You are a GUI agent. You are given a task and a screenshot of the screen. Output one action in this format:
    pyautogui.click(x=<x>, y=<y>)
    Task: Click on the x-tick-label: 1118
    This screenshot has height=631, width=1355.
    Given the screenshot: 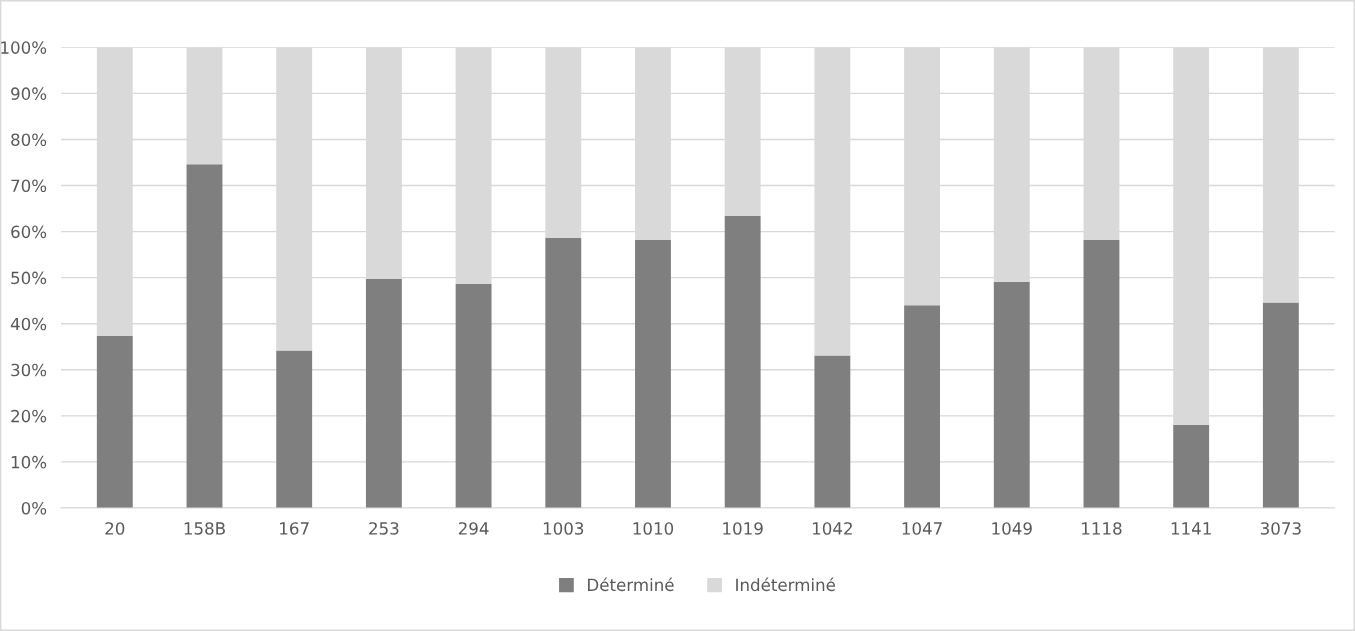 What is the action you would take?
    pyautogui.click(x=1102, y=528)
    